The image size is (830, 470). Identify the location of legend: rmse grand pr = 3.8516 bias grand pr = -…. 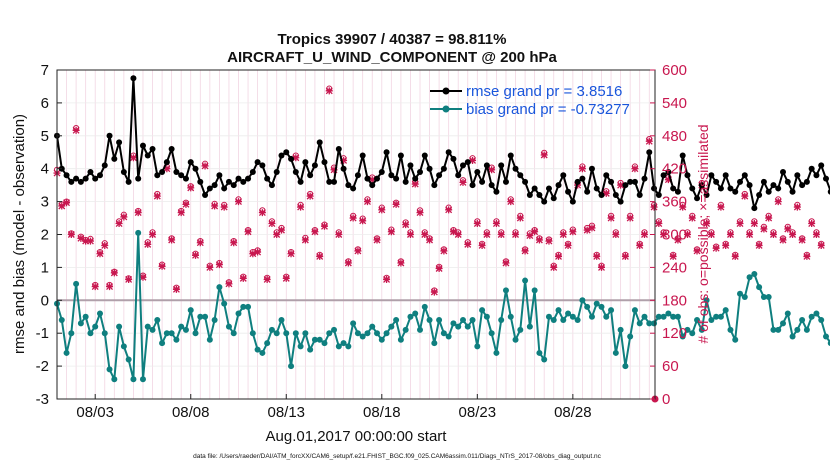
(530, 100).